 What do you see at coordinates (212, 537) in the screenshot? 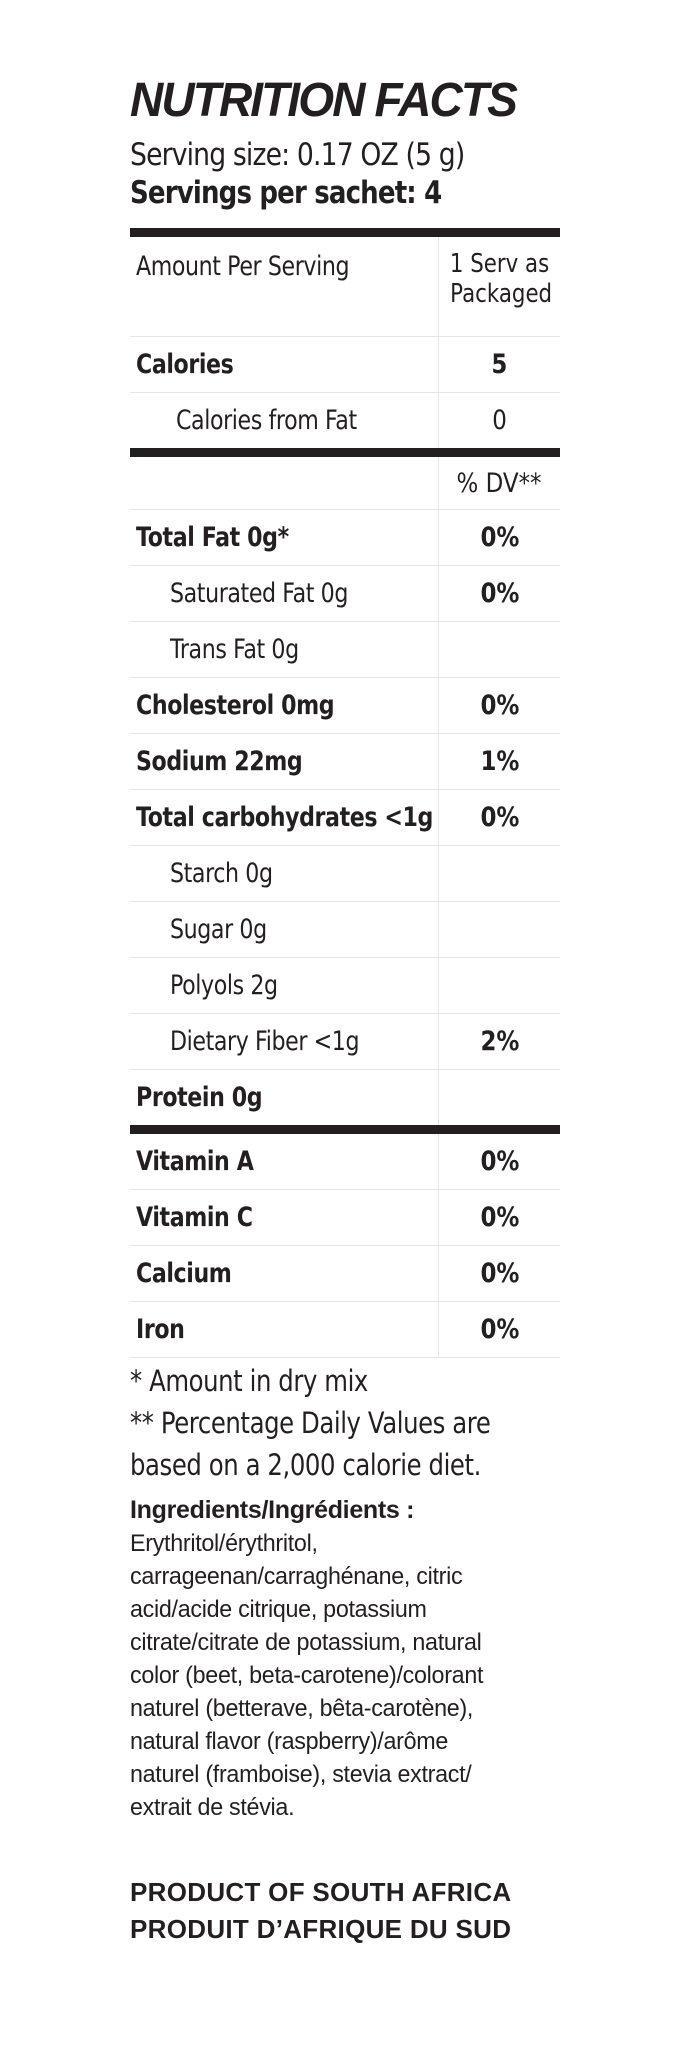
I see `nutrient-label: Total Fat 0g*` at bounding box center [212, 537].